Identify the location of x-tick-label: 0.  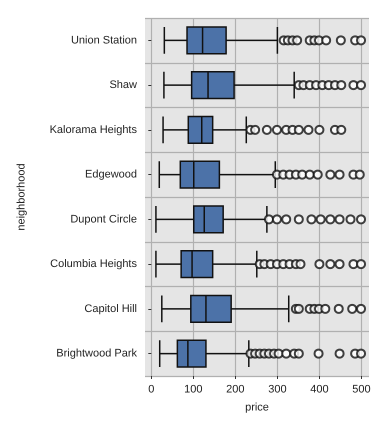
(151, 390).